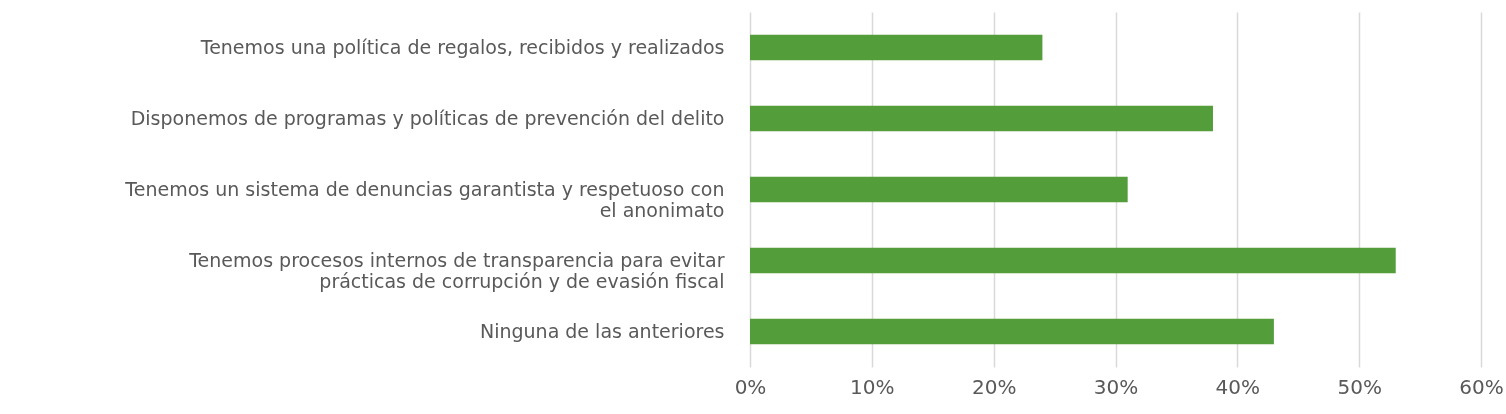  I want to click on x-tick-label: 50%, so click(1359, 386).